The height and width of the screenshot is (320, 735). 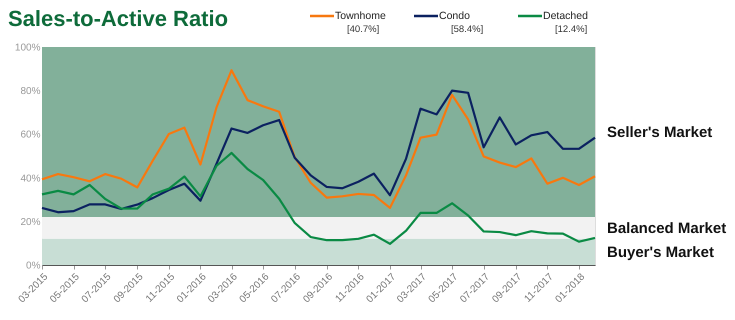 I want to click on text: [12.4%], so click(x=571, y=29).